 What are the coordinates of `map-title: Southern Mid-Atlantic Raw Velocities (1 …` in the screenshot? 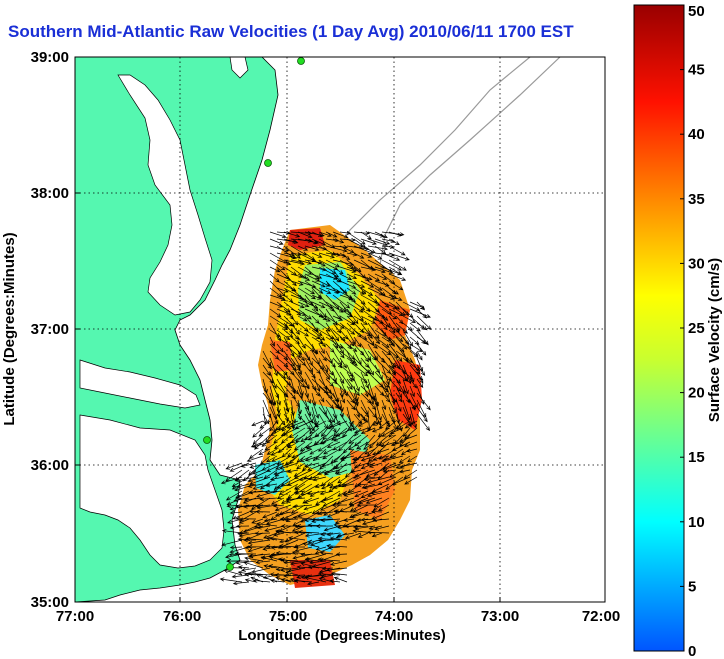 It's located at (291, 31).